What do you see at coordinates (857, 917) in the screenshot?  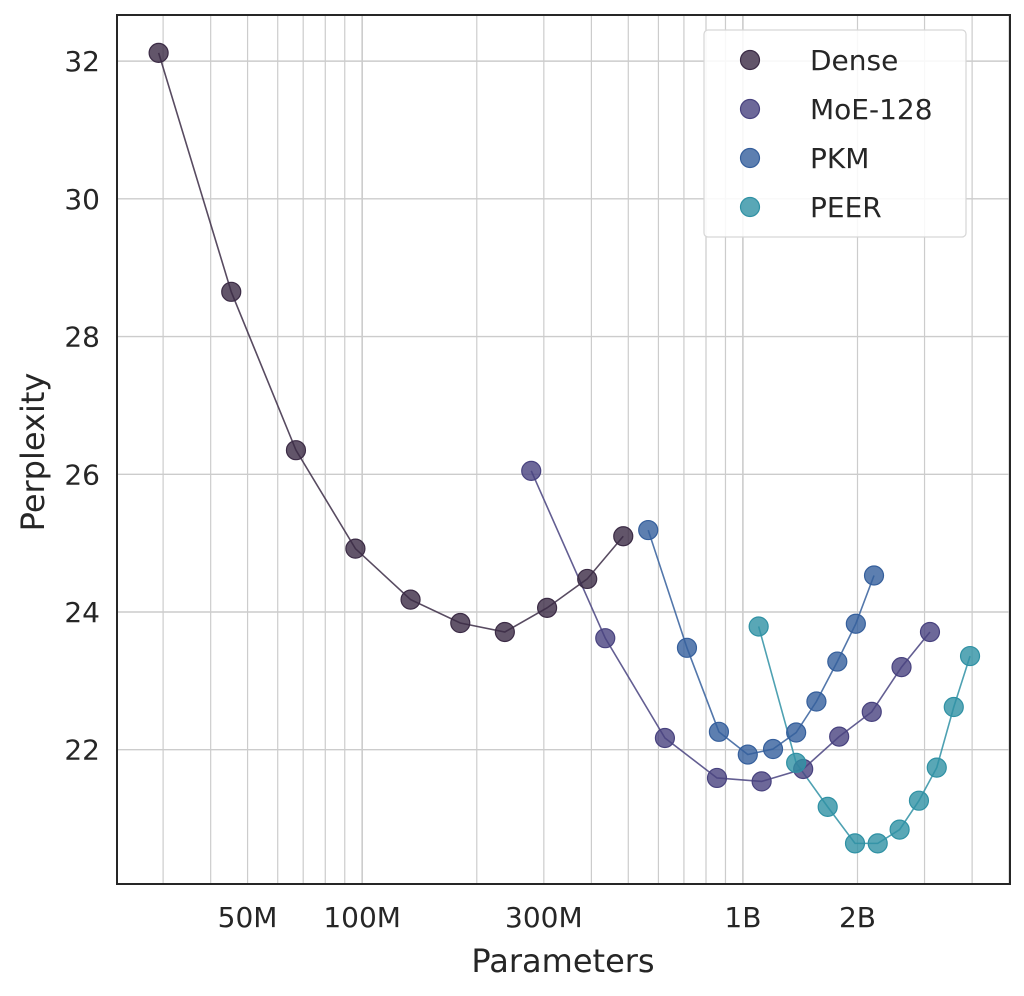 I see `x-tick-label: 2B` at bounding box center [857, 917].